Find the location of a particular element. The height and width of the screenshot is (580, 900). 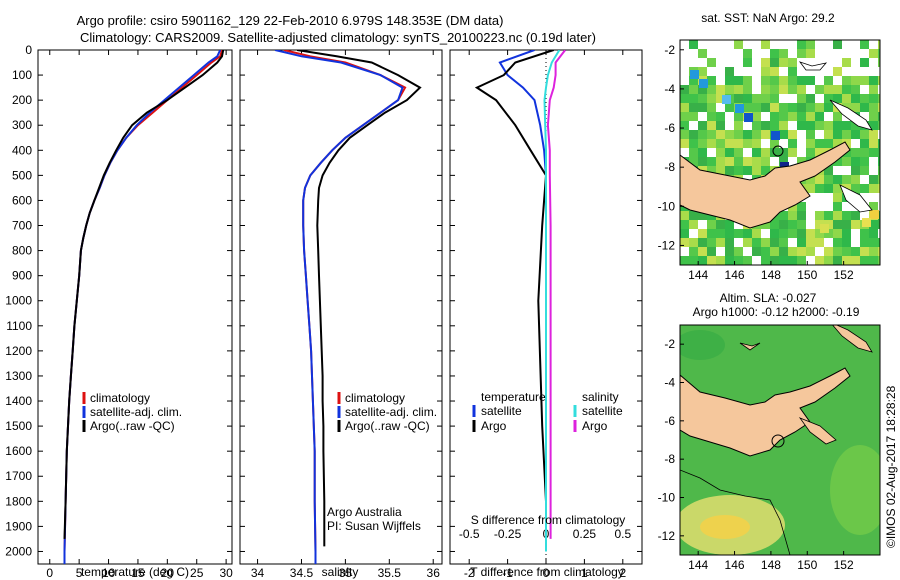

sst-cell-cold is located at coordinates (694, 74).